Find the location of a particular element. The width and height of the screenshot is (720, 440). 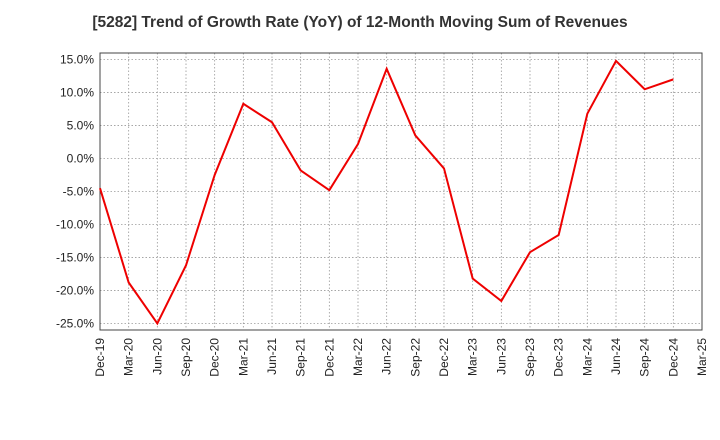

x-tick-label: Mar-25 is located at coordinates (702, 357).